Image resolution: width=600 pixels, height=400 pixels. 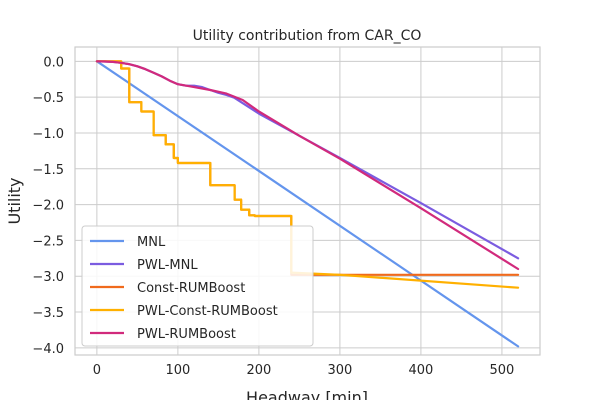 I want to click on legend-label: MNL, so click(x=151, y=242).